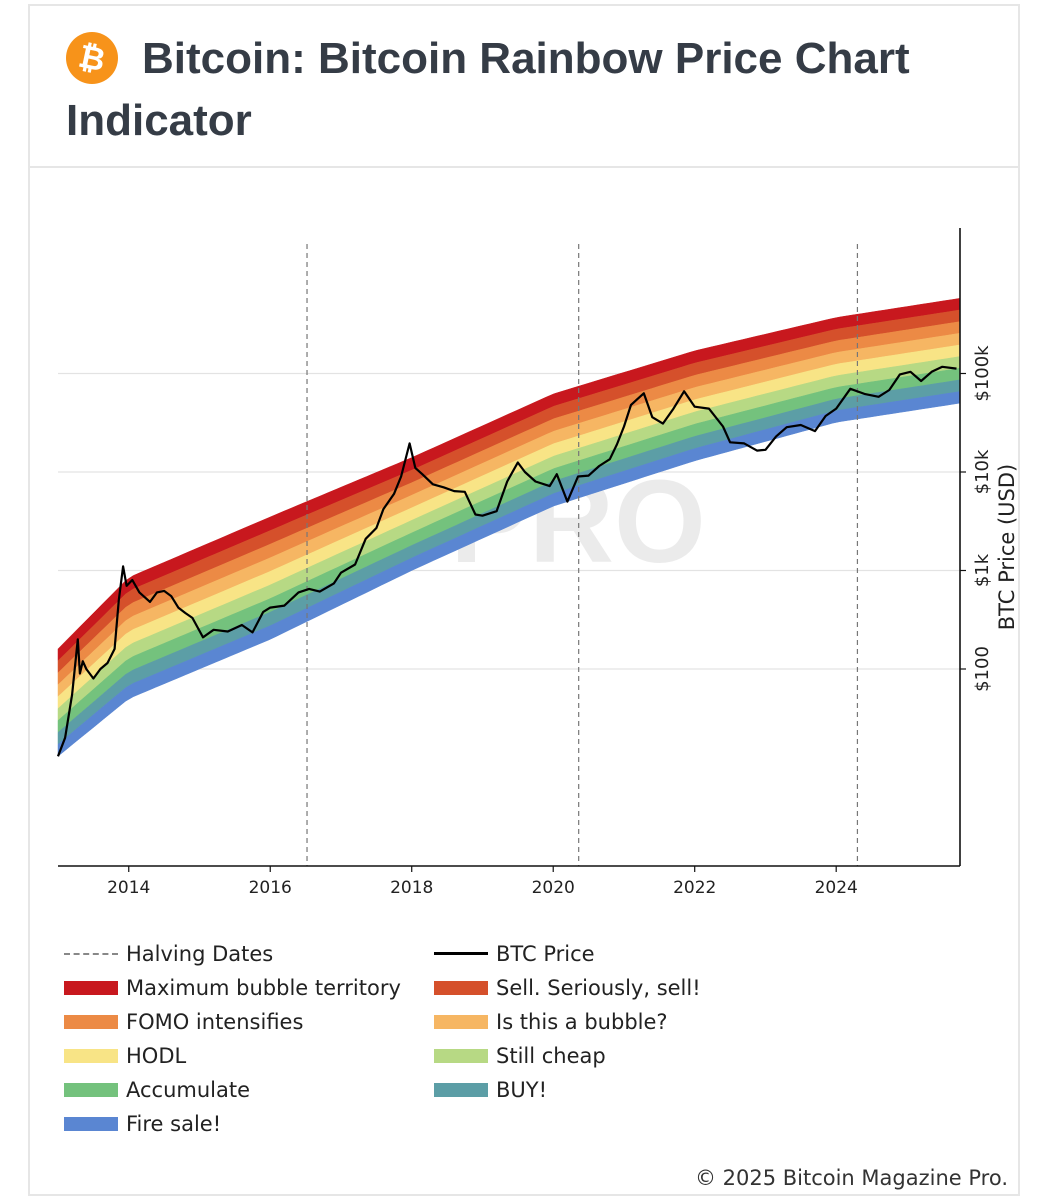 Image resolution: width=1050 pixels, height=1200 pixels. Describe the element at coordinates (982, 373) in the screenshot. I see `y-tick-label-3: $100k` at that location.